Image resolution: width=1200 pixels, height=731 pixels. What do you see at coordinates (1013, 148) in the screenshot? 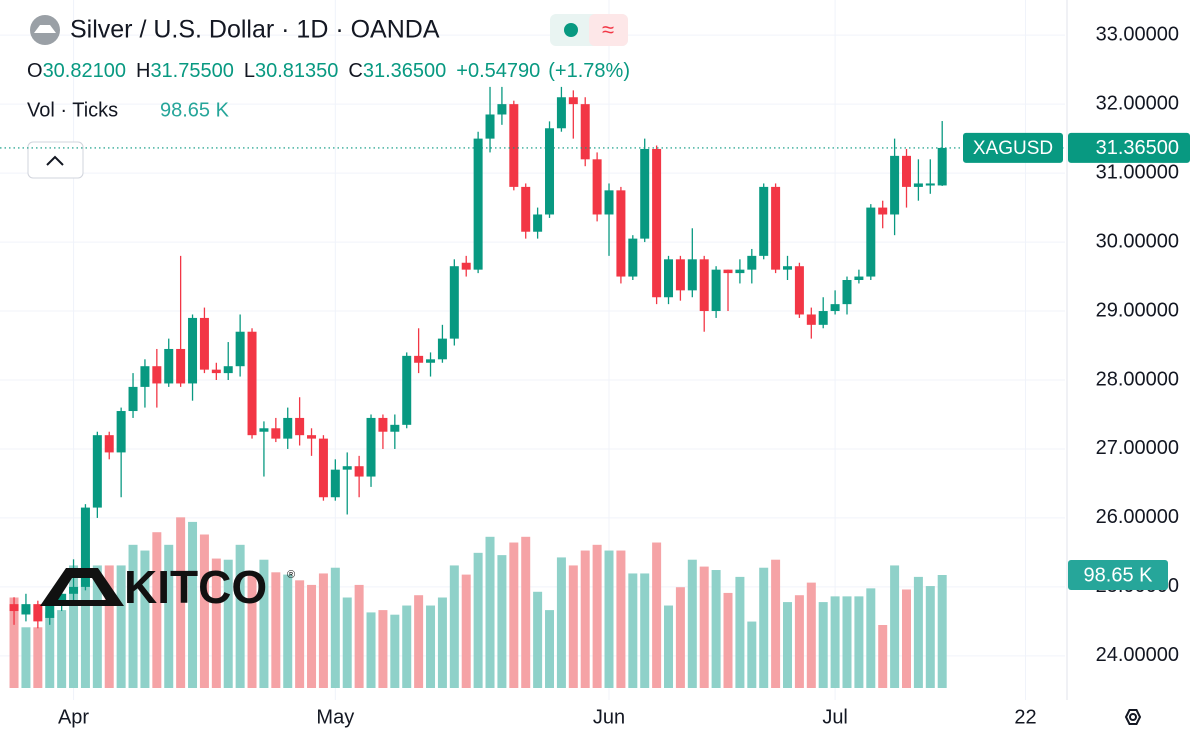
I see `symbol-label: XAGUSD` at bounding box center [1013, 148].